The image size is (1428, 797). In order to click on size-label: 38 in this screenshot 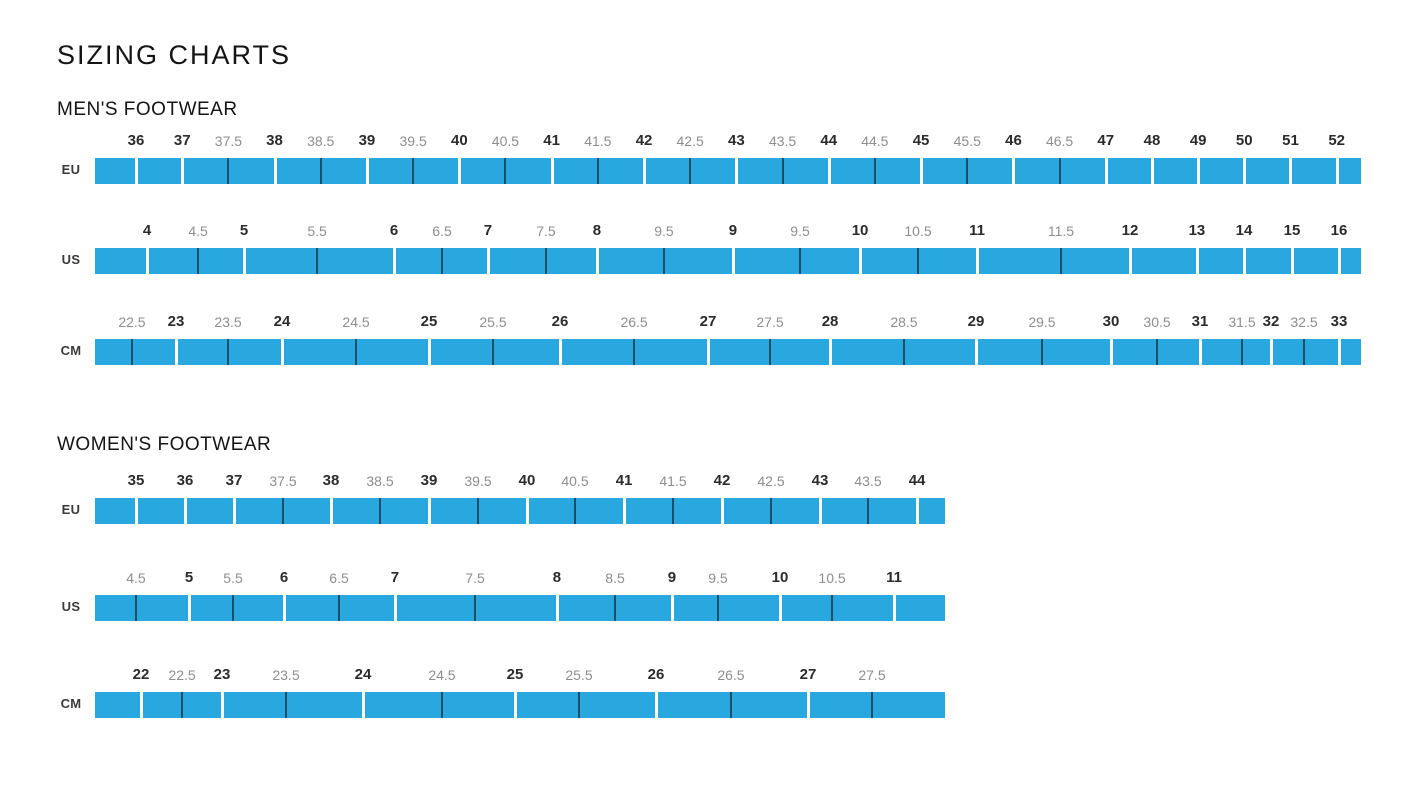, I will do `click(274, 140)`.